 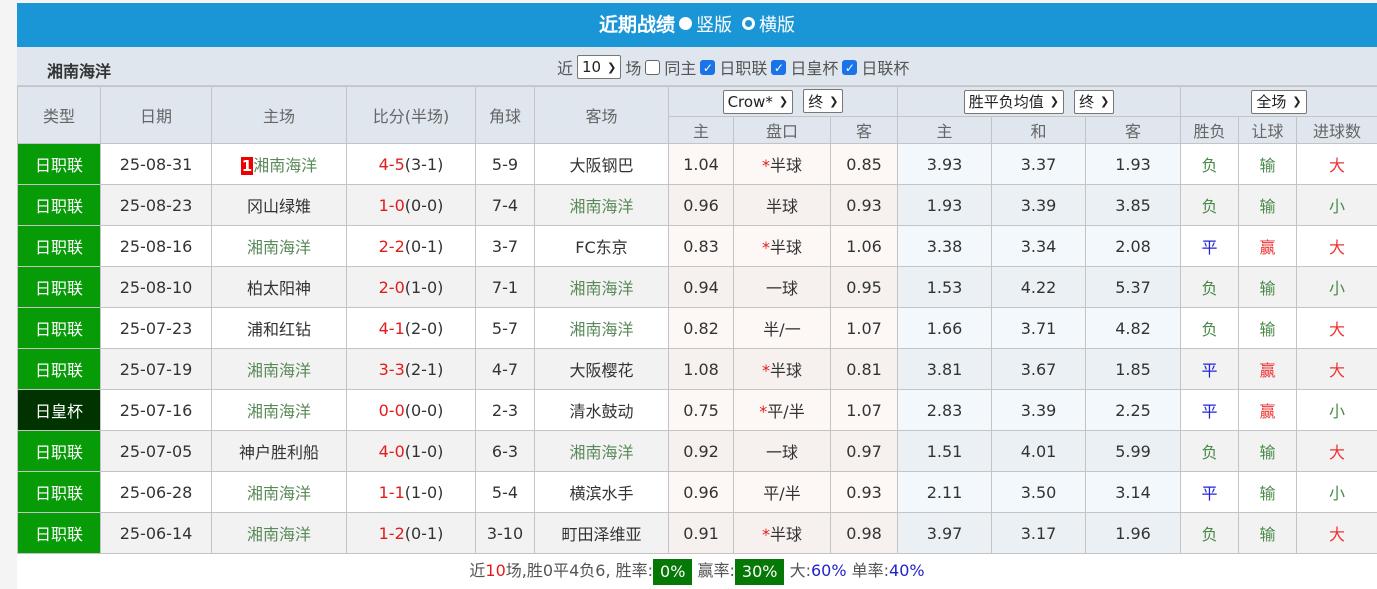 I want to click on radio-horizontal, so click(x=749, y=23).